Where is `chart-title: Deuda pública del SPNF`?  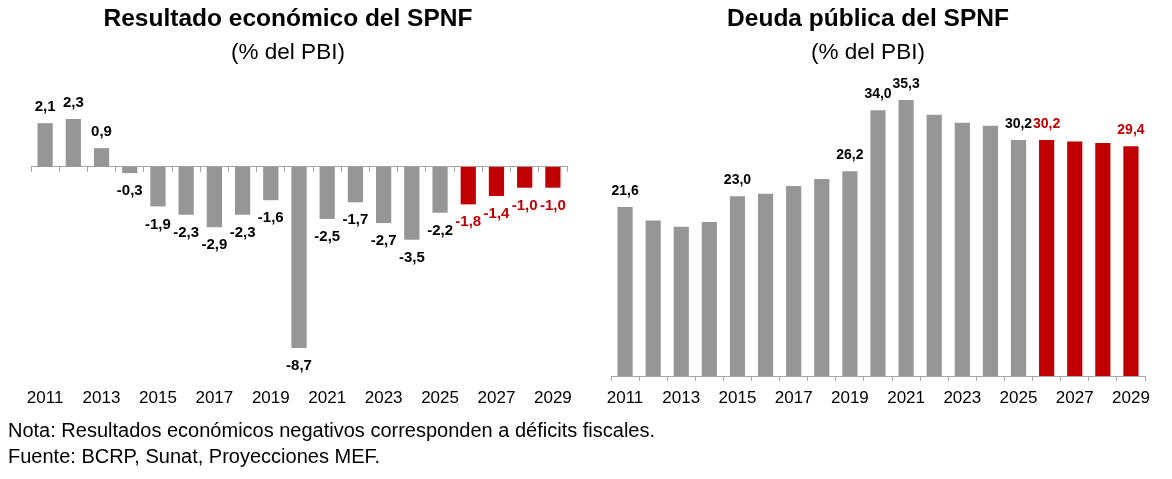
chart-title: Deuda pública del SPNF is located at coordinates (868, 18).